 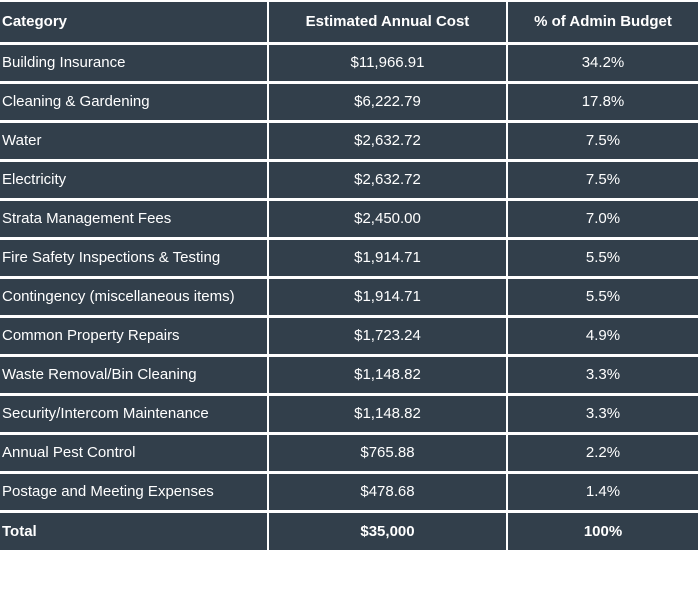 What do you see at coordinates (602, 491) in the screenshot?
I see `percent-cell: 1.4%` at bounding box center [602, 491].